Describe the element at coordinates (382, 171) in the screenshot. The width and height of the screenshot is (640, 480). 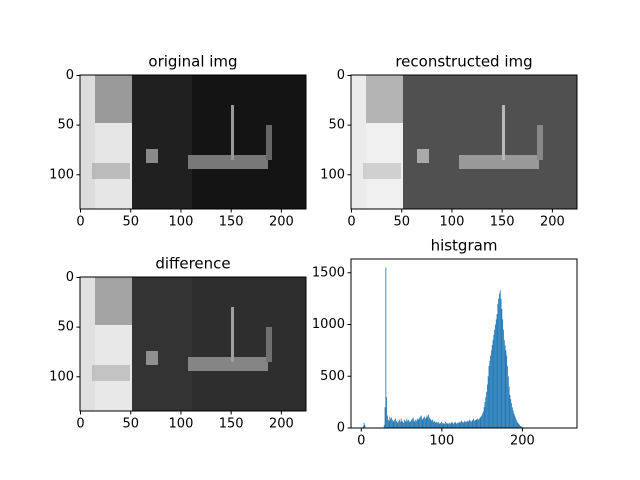
I see `image-glyphs` at that location.